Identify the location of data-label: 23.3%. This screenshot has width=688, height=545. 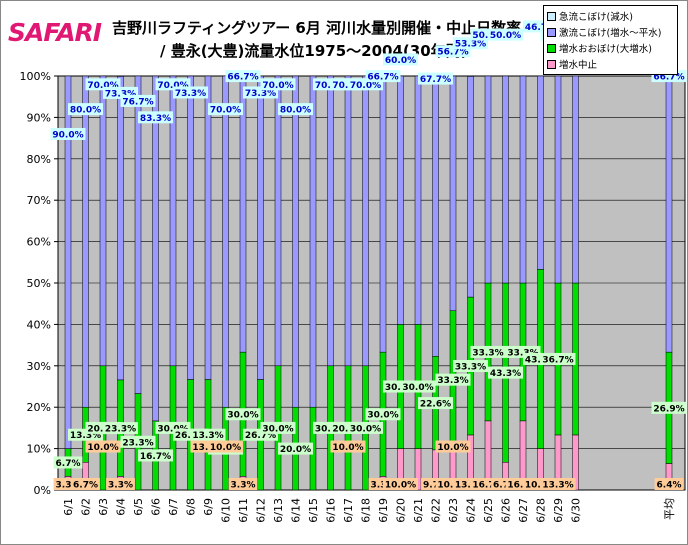
(120, 430).